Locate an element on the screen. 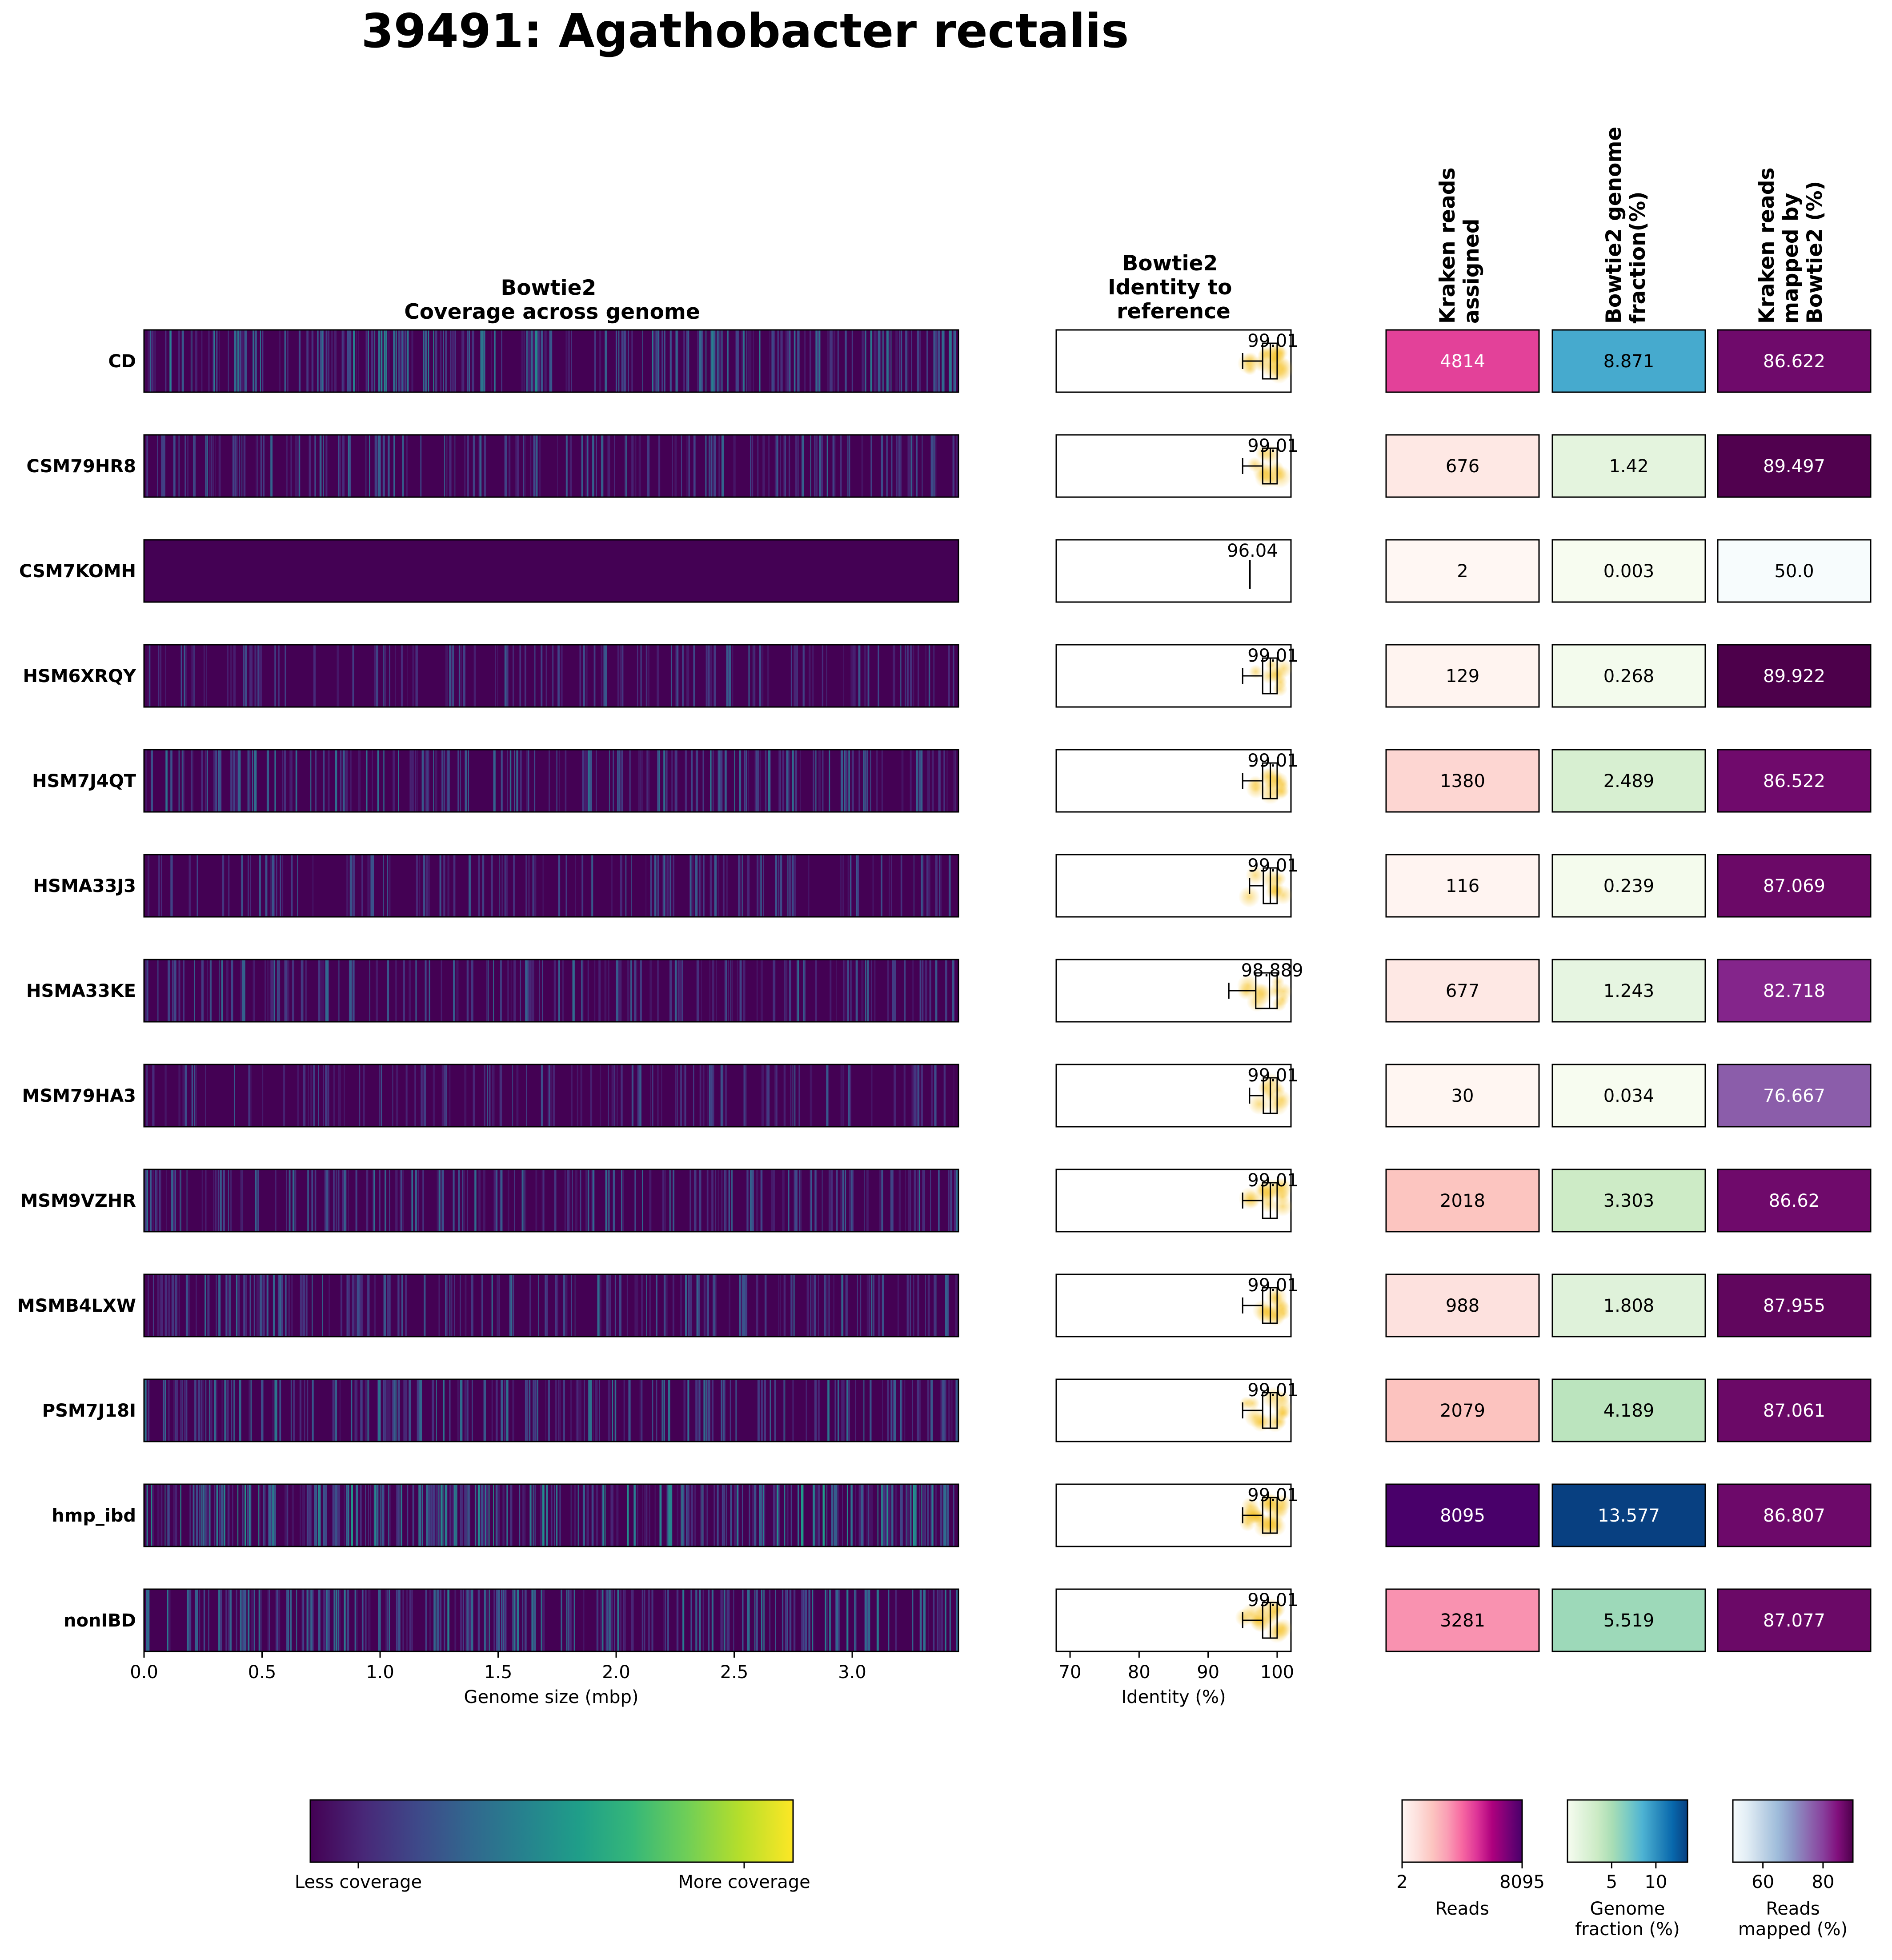 Image resolution: width=1892 pixels, height=1960 pixels. reads-mapped-cell is located at coordinates (1794, 781).